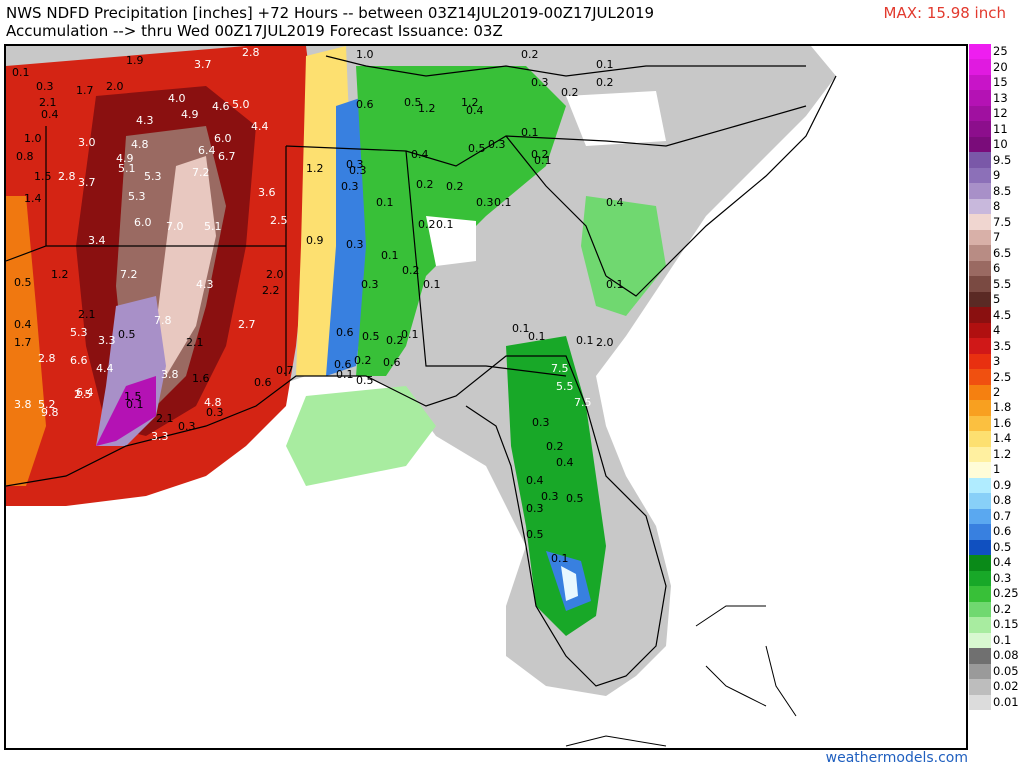 Image resolution: width=1024 pixels, height=768 pixels. What do you see at coordinates (565, 386) in the screenshot?
I see `map-value-label: 5.5` at bounding box center [565, 386].